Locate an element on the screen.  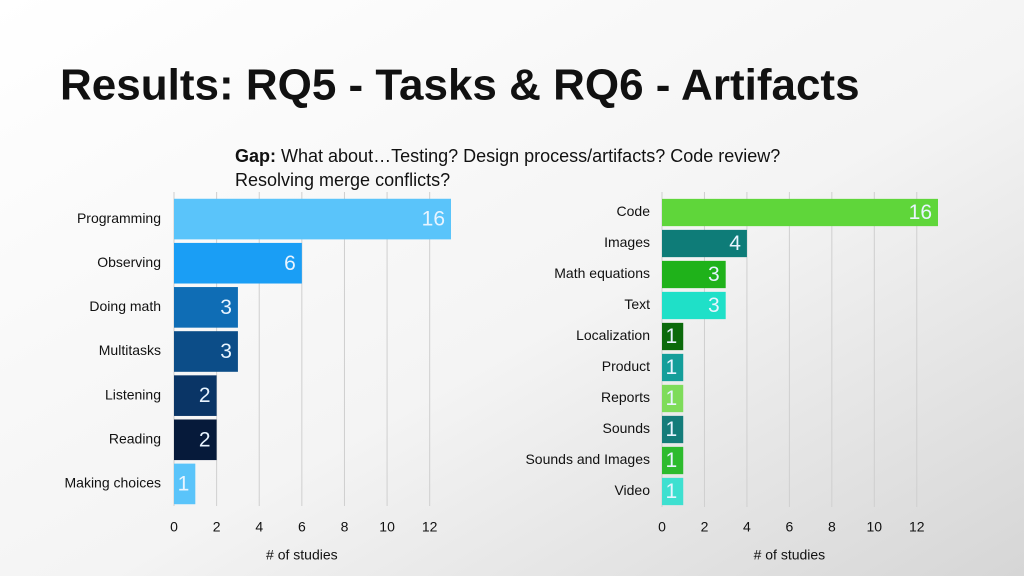
category-label: Multitasks is located at coordinates (130, 350).